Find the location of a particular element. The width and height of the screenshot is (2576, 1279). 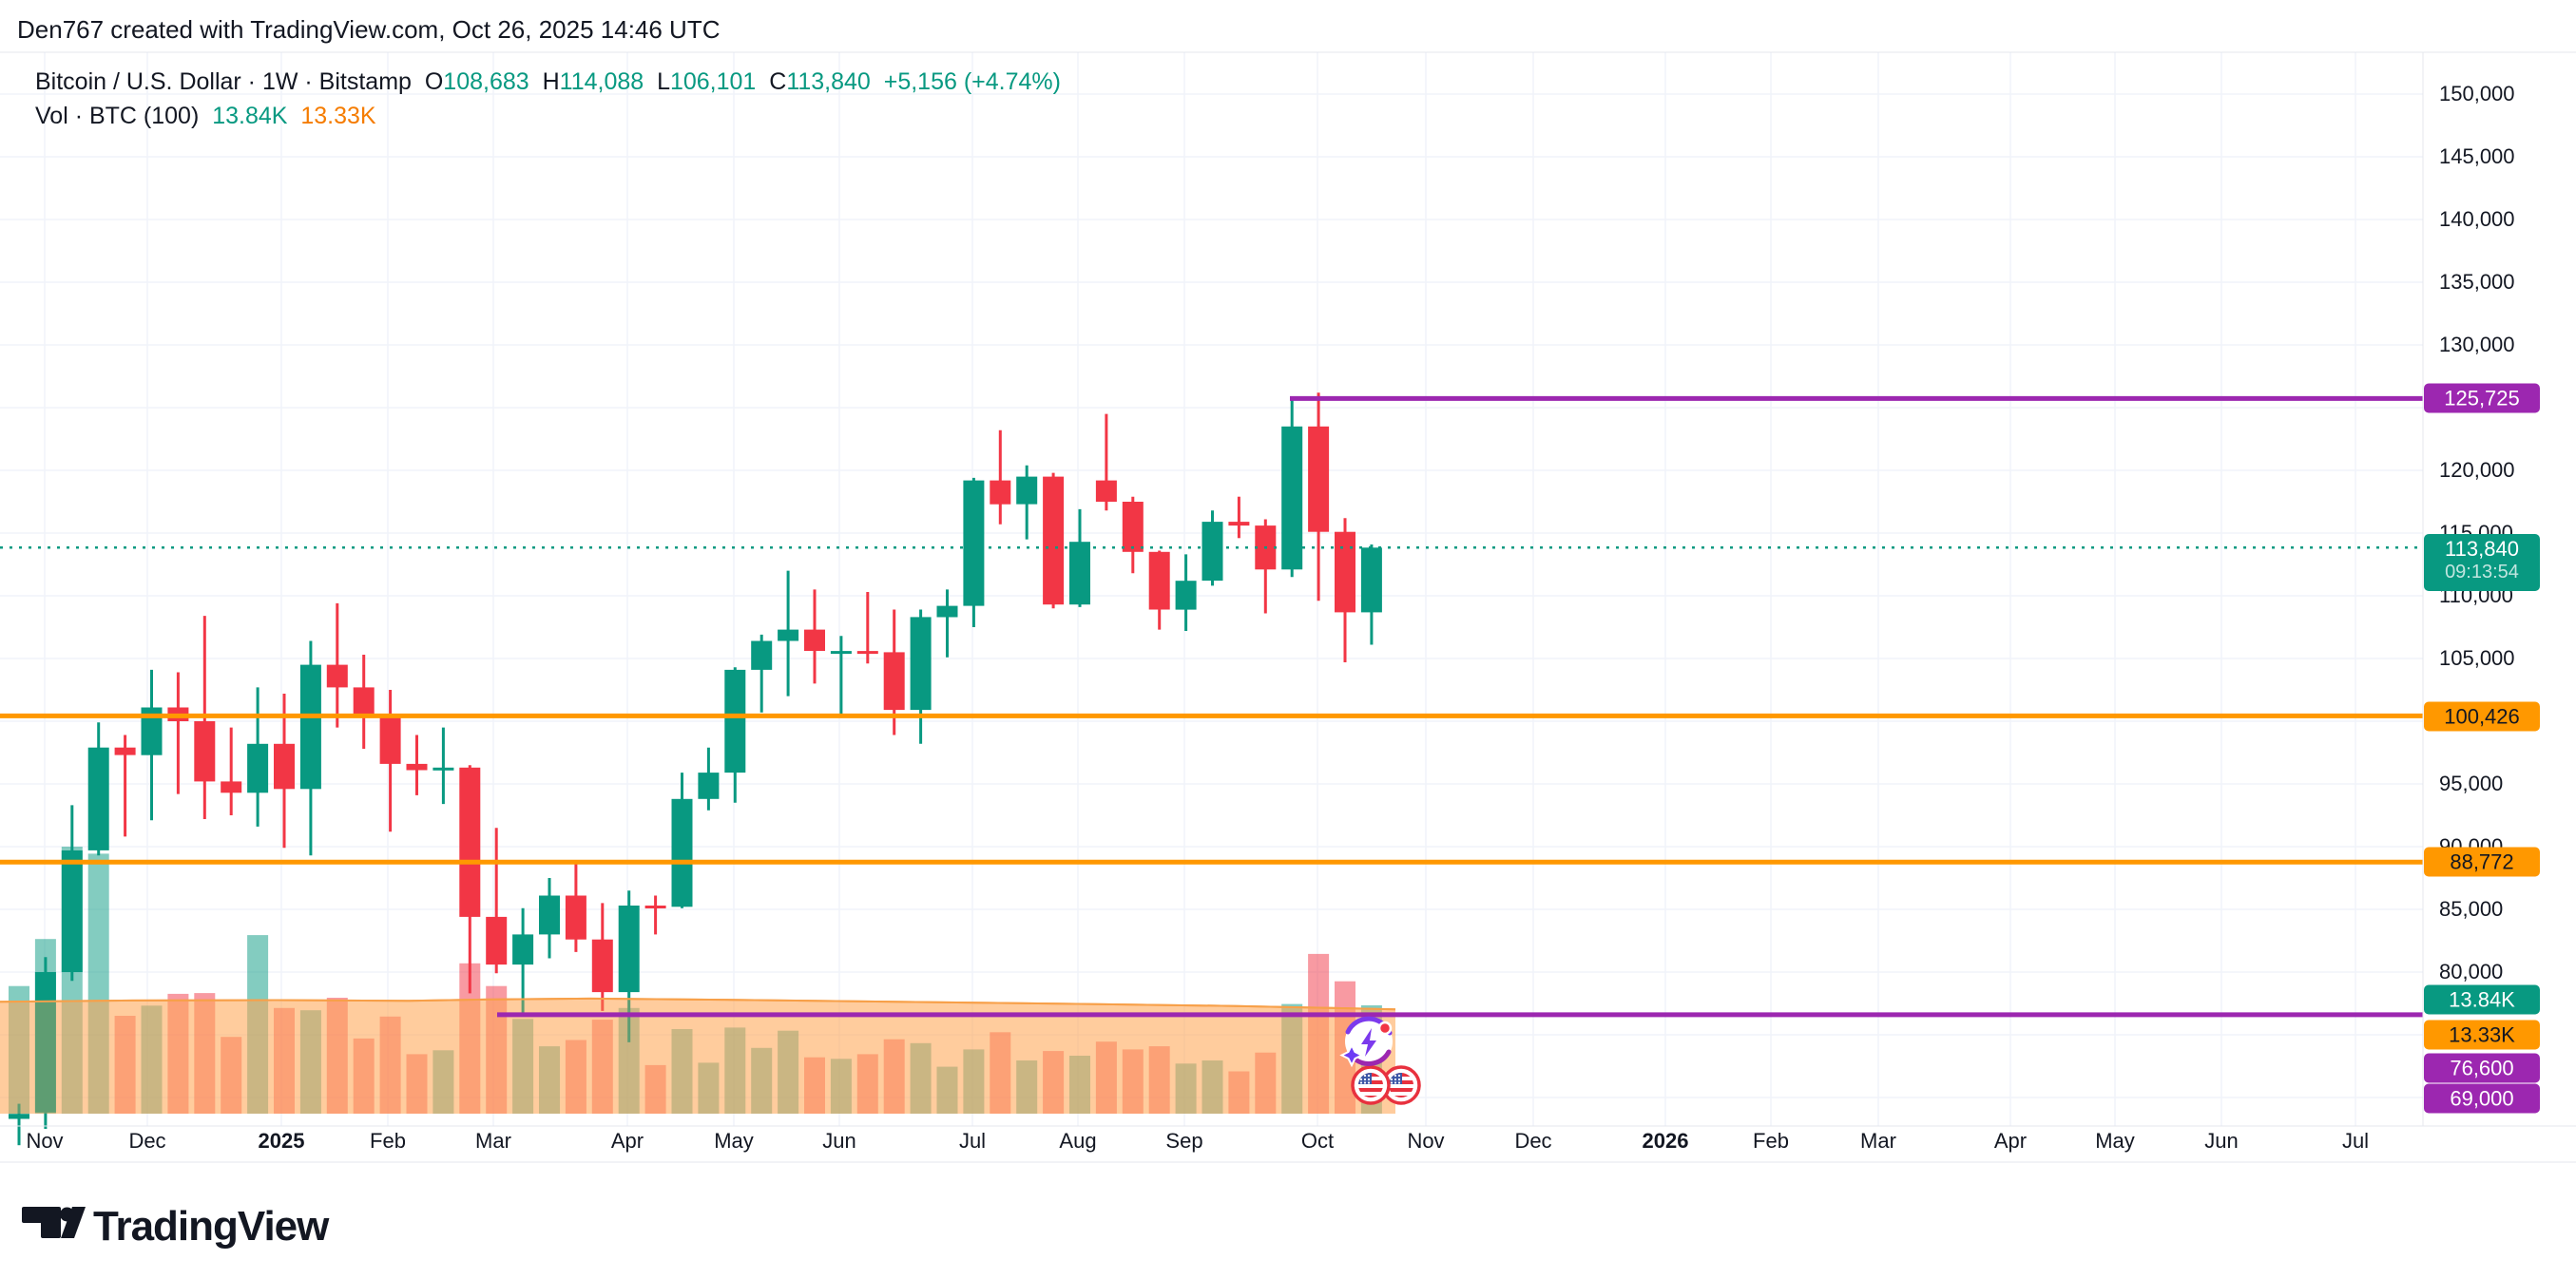

tradingview-logo-text: TradingView is located at coordinates (211, 1226).